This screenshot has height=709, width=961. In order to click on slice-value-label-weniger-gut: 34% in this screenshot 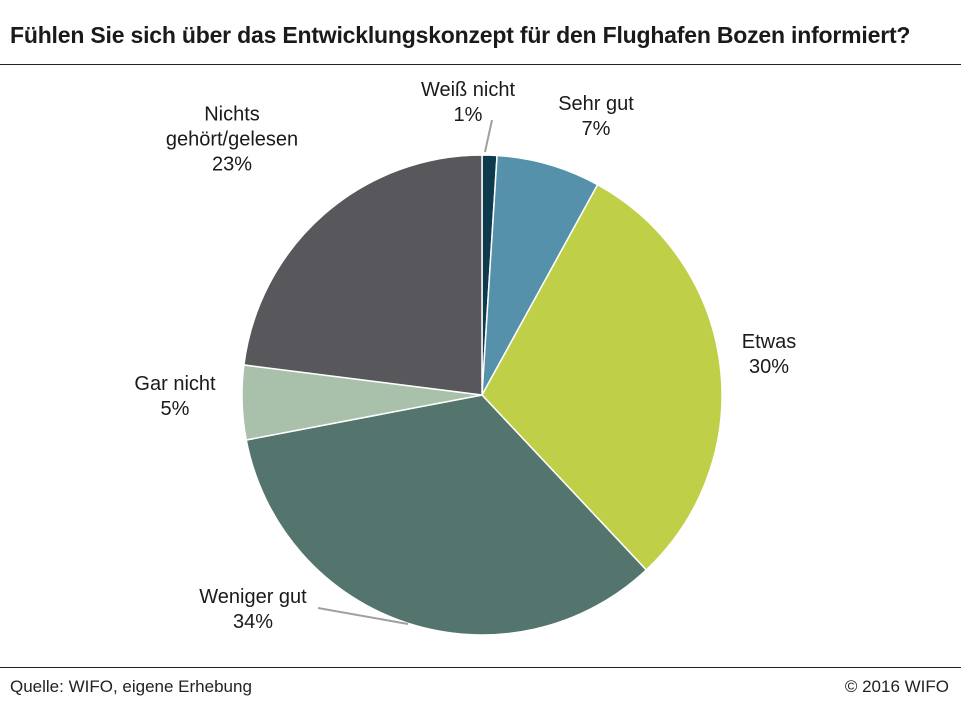, I will do `click(253, 622)`.